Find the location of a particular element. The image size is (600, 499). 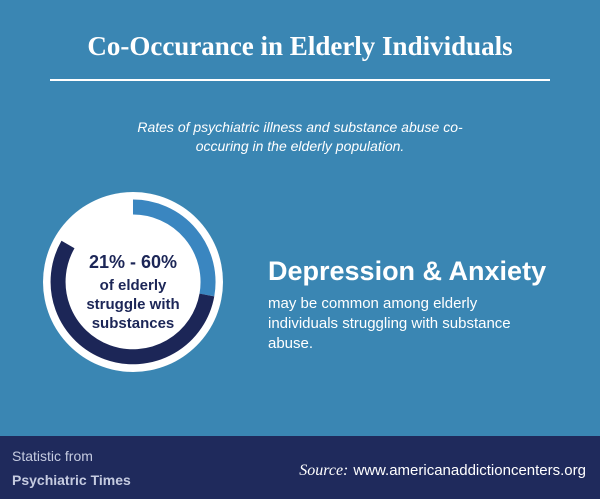

body-text: individuals struggling with substance is located at coordinates (389, 323).